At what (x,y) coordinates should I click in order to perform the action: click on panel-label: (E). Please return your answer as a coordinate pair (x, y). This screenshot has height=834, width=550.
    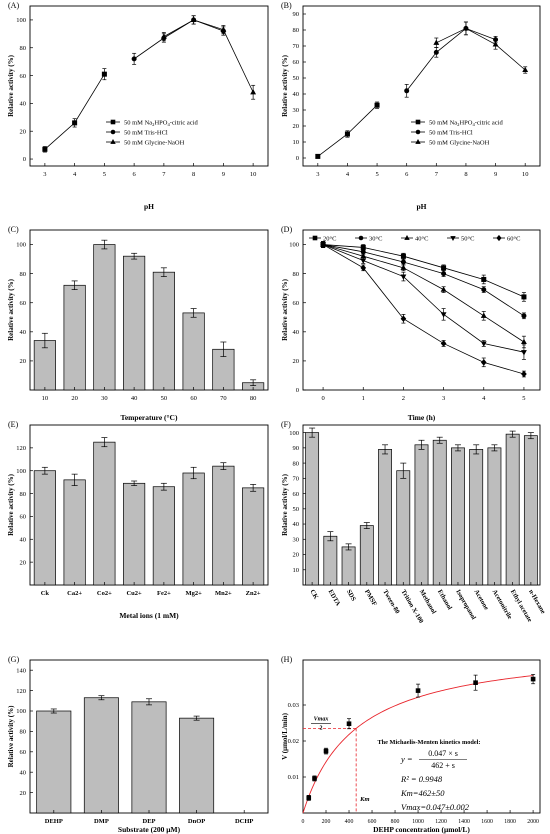
    Looking at the image, I should click on (13, 424).